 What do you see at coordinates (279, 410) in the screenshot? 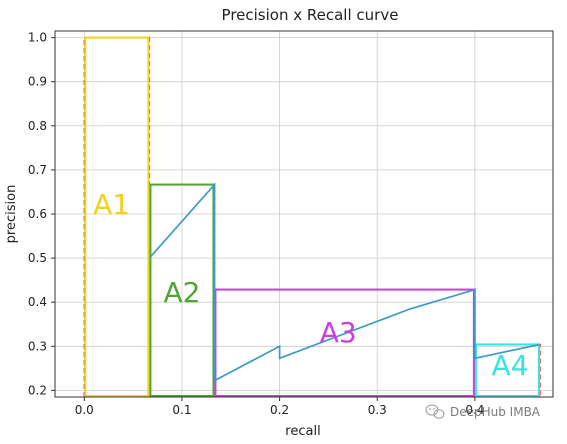
I see `x-tick-label: 0.2` at bounding box center [279, 410].